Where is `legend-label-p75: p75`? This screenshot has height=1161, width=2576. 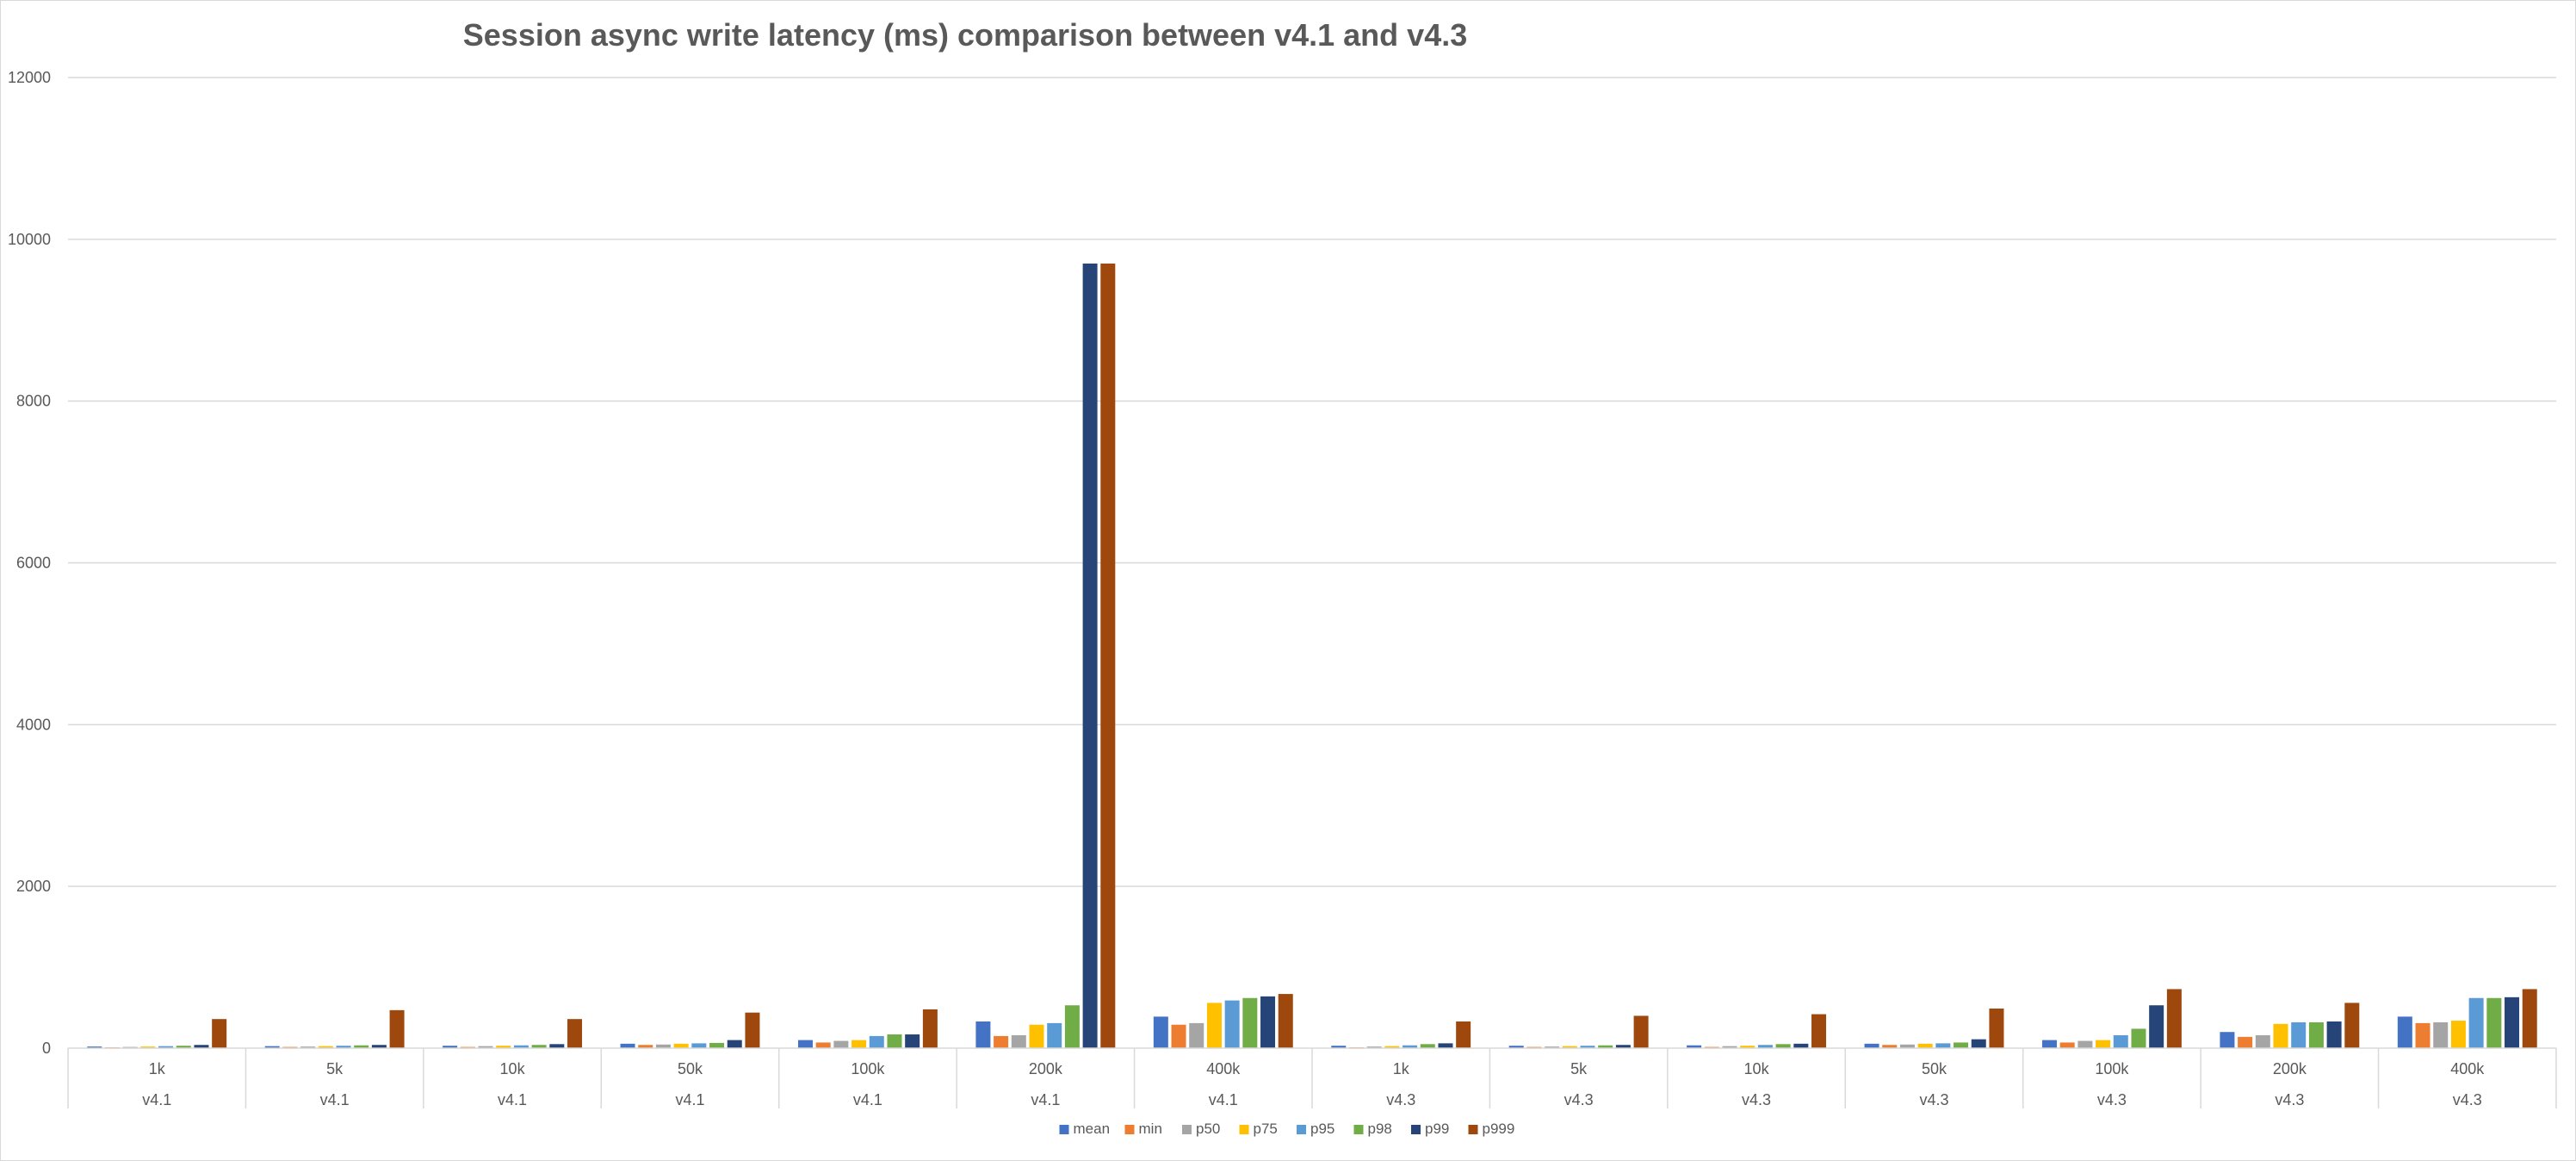 legend-label-p75: p75 is located at coordinates (1266, 1129).